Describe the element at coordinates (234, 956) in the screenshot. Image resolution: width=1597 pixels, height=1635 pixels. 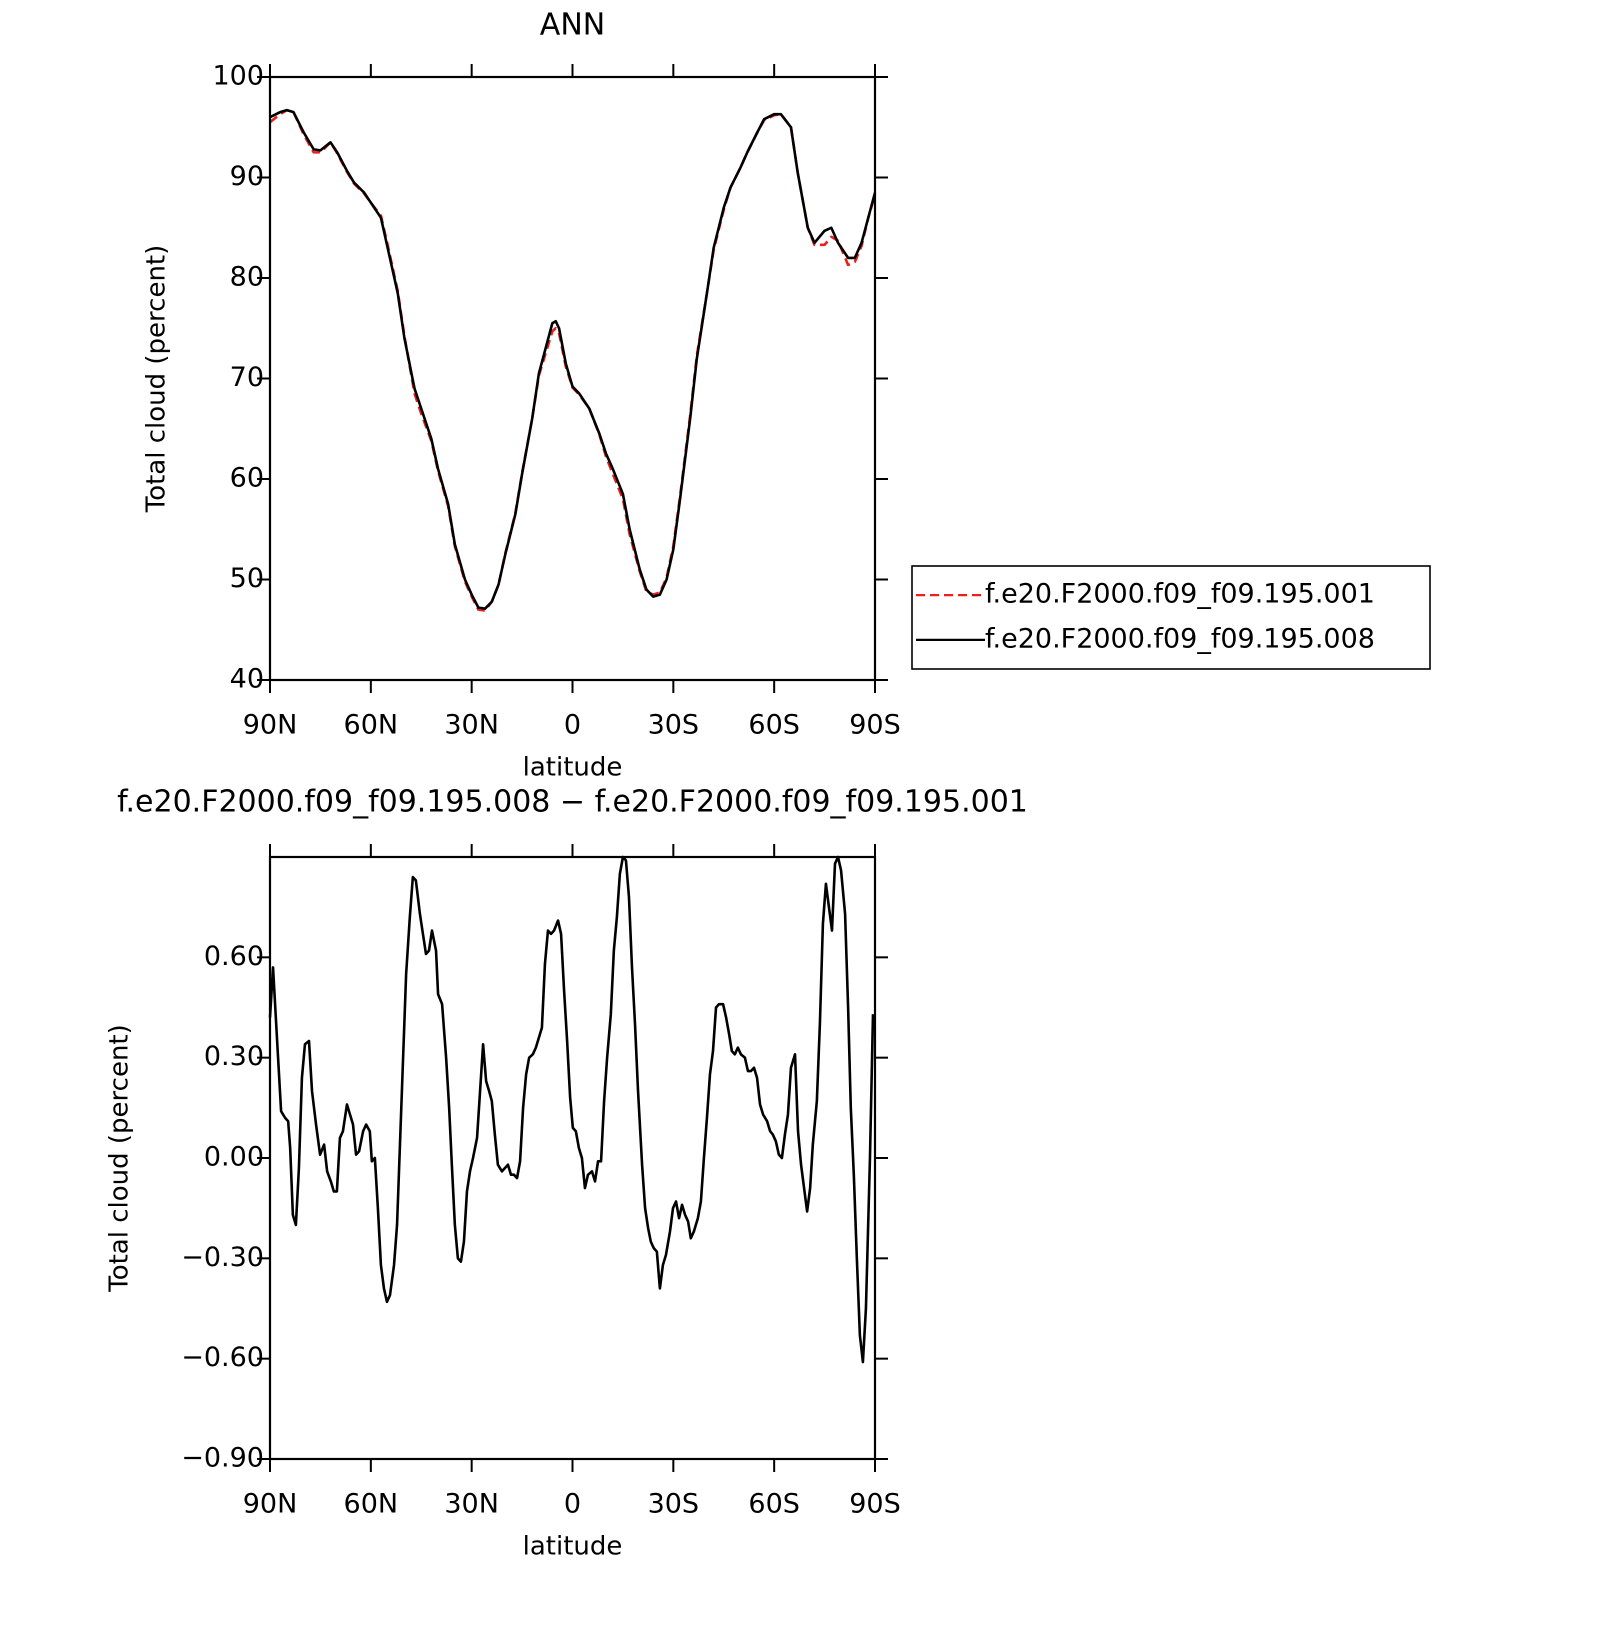
I see `y-tick-label: 0.60` at that location.